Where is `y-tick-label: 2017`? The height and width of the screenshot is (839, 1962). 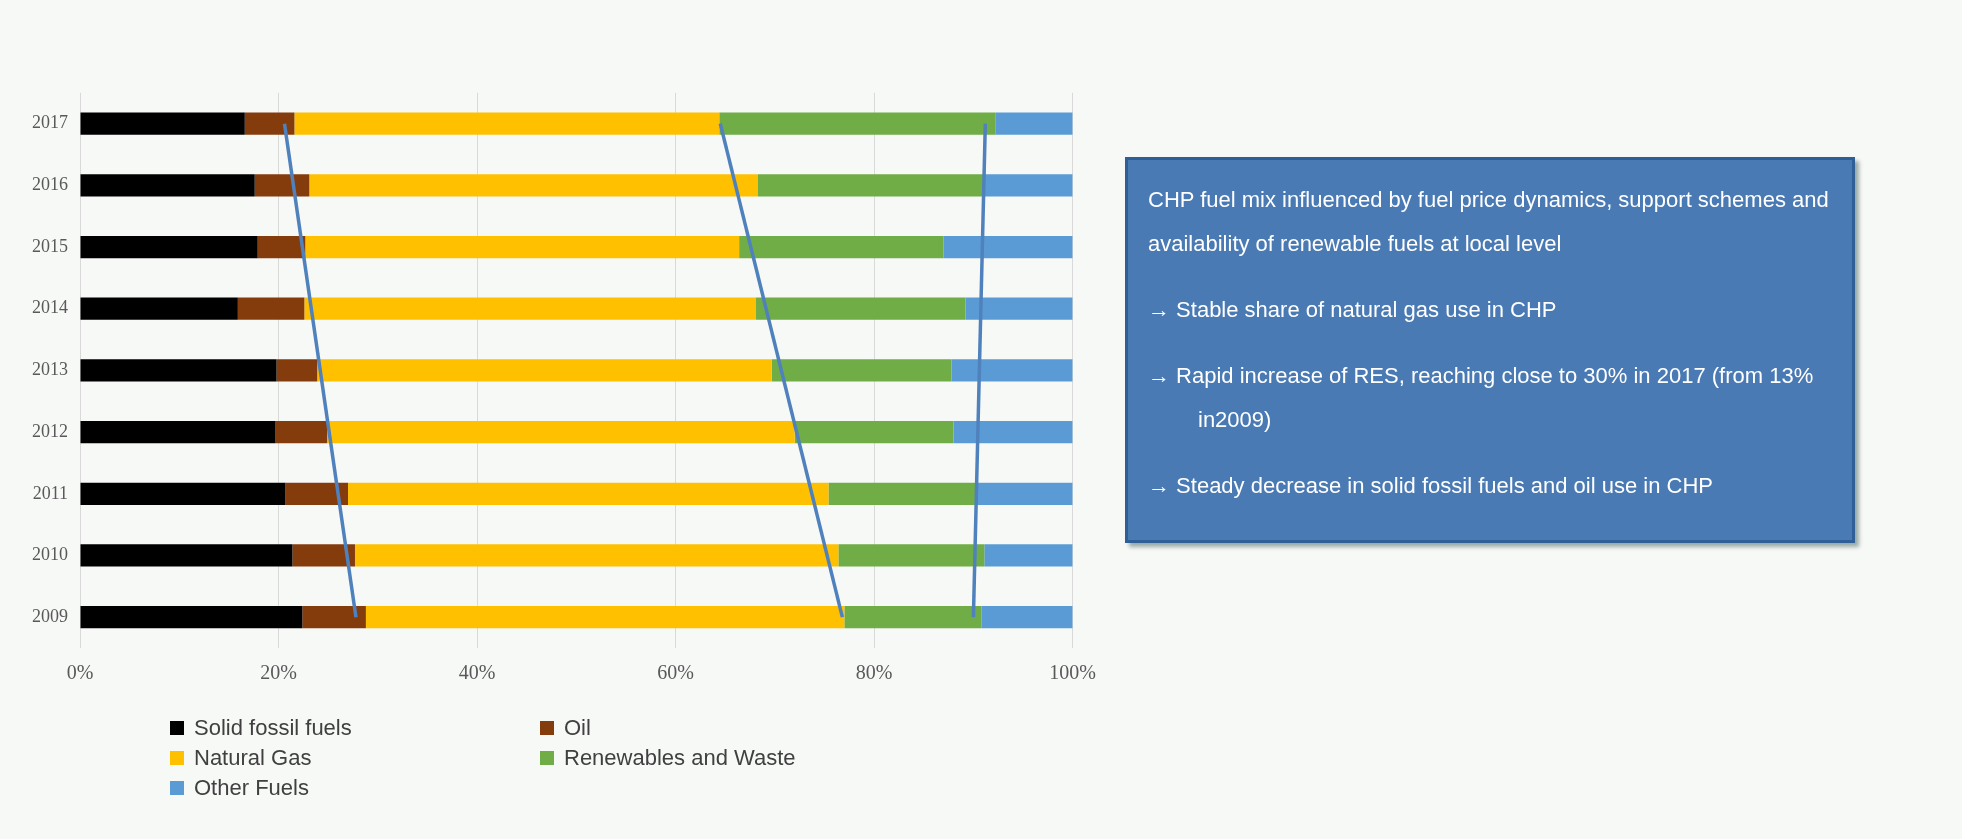 y-tick-label: 2017 is located at coordinates (50, 122).